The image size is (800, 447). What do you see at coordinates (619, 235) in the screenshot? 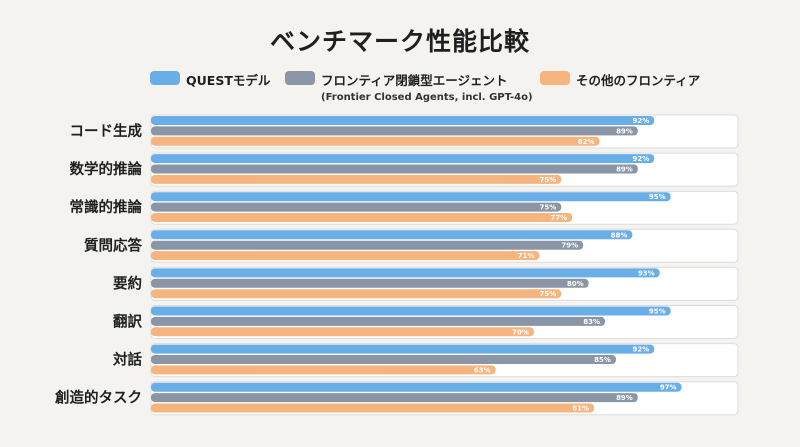
I see `data-label: 88%` at bounding box center [619, 235].